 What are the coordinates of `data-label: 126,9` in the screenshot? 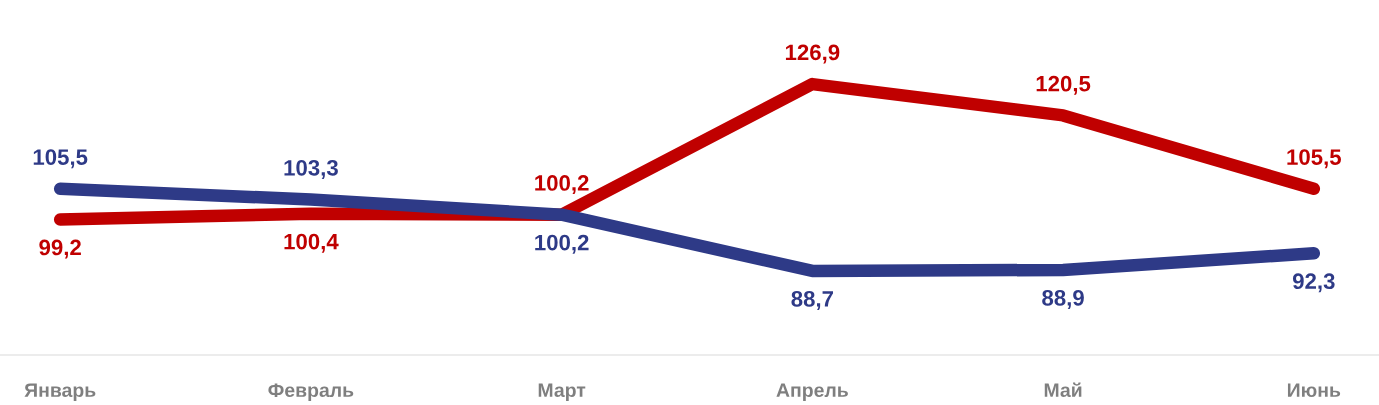 It's located at (812, 54).